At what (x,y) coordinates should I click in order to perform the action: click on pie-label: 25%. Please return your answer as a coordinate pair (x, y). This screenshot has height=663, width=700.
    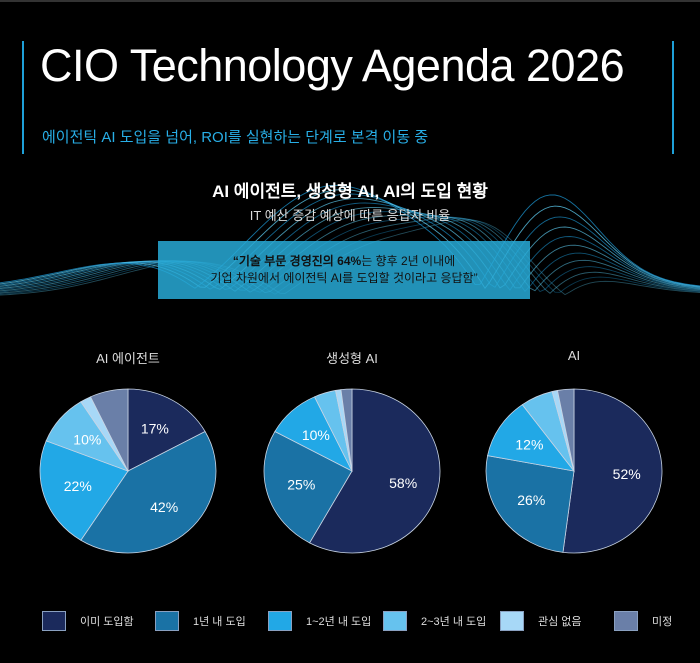
    Looking at the image, I should click on (301, 485).